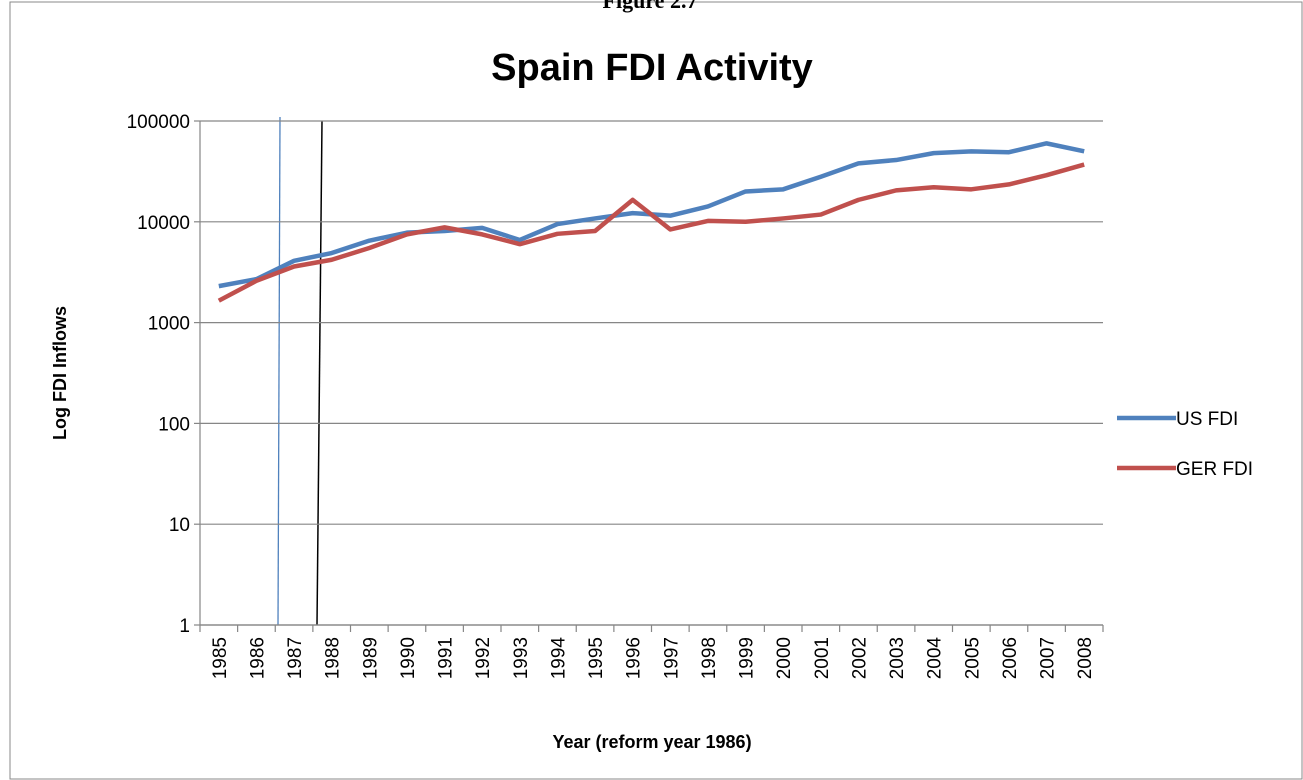  Describe the element at coordinates (651, 742) in the screenshot. I see `x-axis-label: Year (reform year 1986)` at that location.